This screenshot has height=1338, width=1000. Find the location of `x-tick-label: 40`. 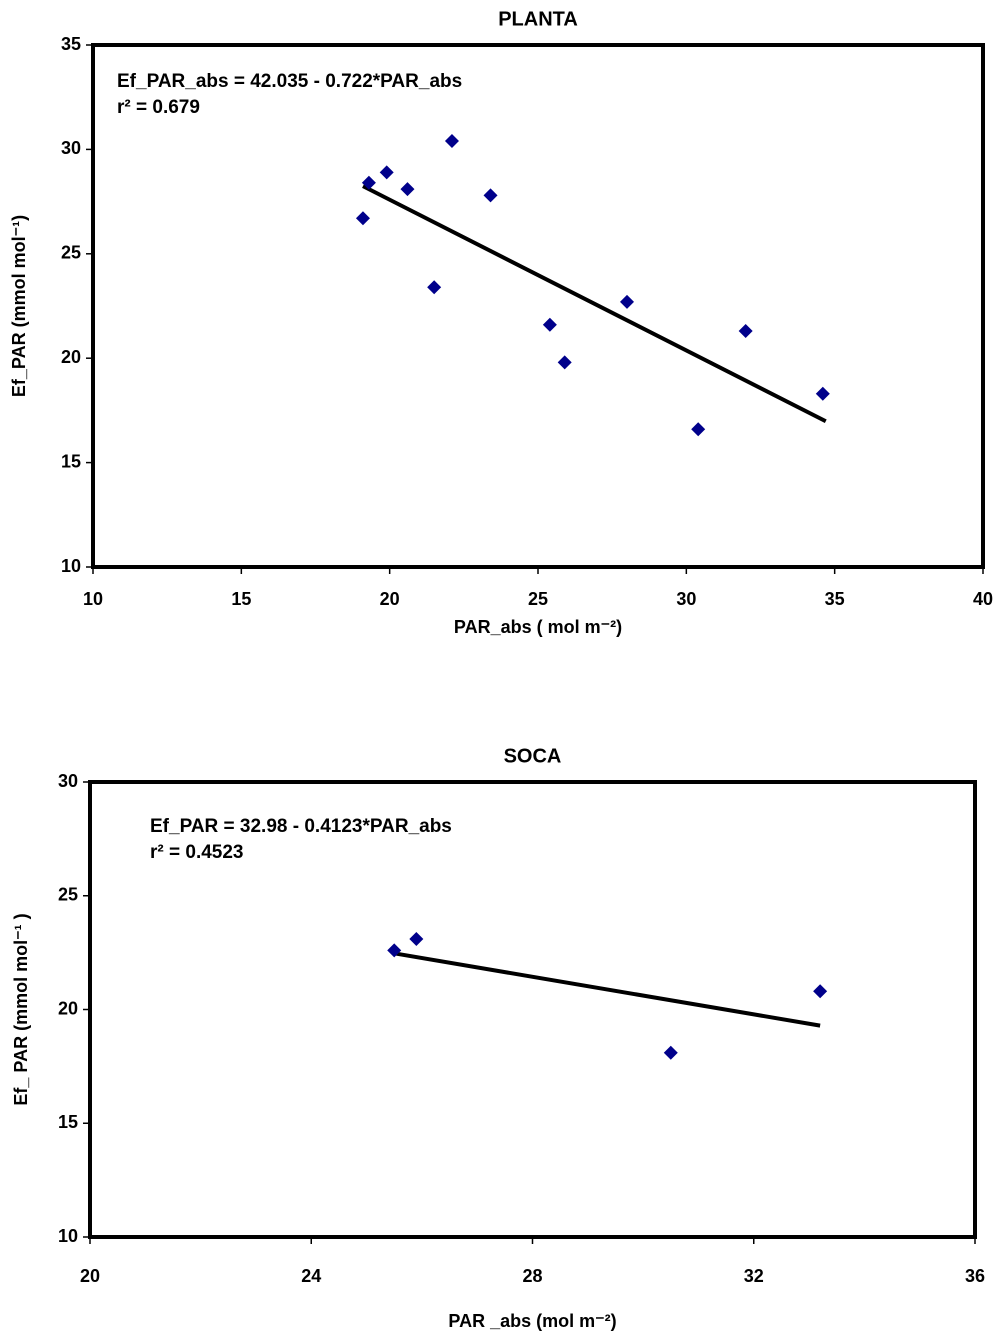

x-tick-label: 40 is located at coordinates (983, 599).